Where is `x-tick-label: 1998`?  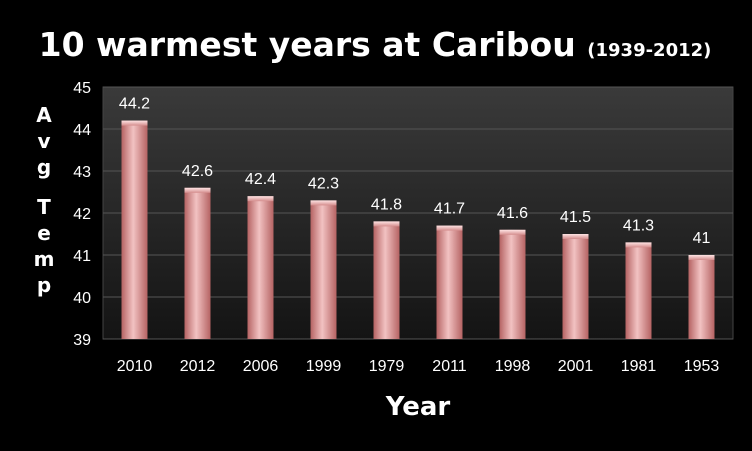
x-tick-label: 1998 is located at coordinates (513, 366).